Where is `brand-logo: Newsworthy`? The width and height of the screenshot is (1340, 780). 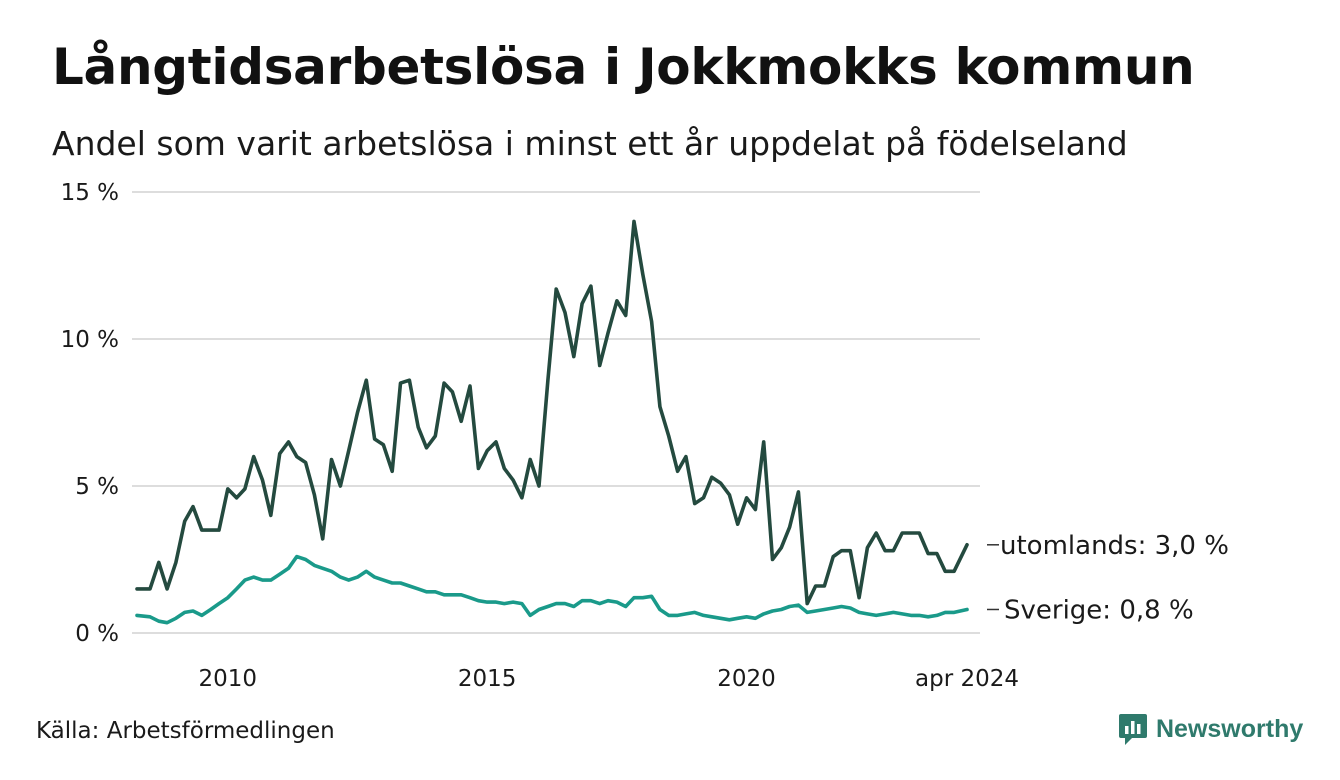
brand-logo: Newsworthy is located at coordinates (1210, 729).